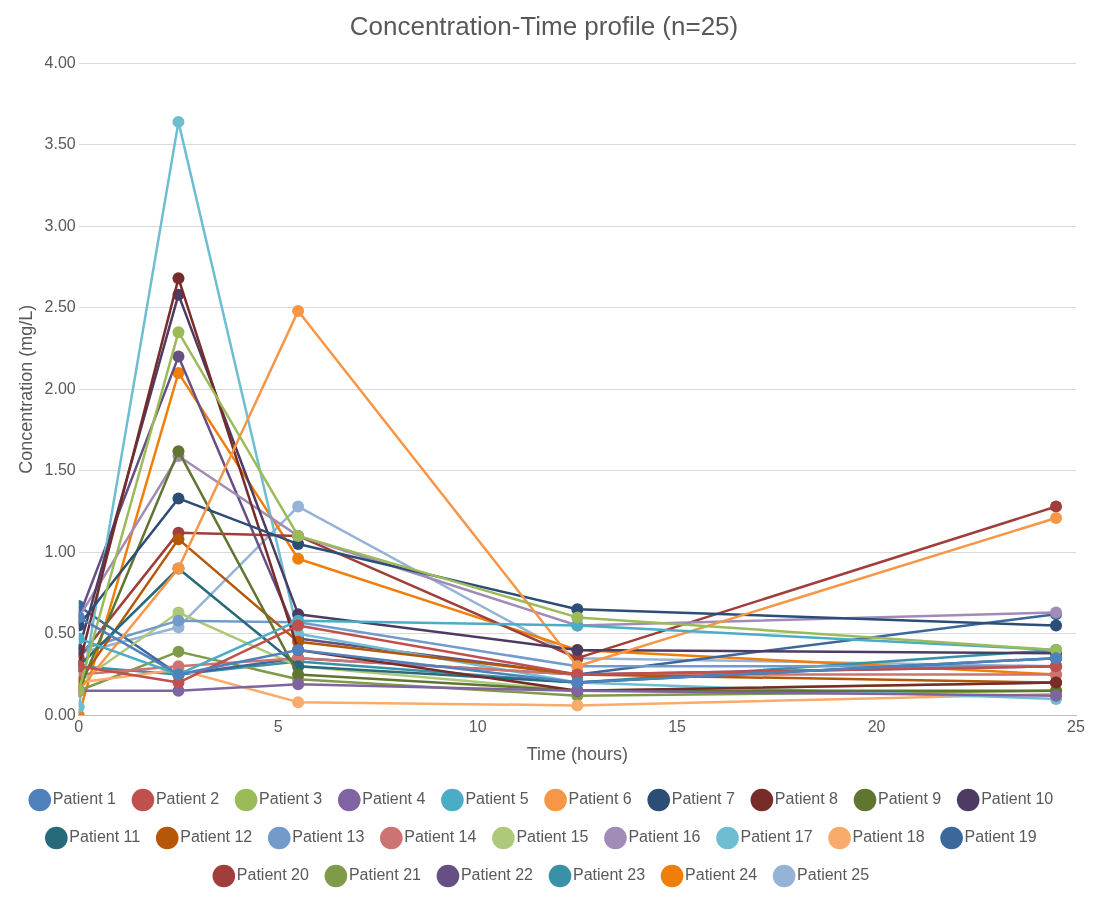 Image resolution: width=1098 pixels, height=906 pixels. I want to click on legend-label: Patient 15, so click(552, 837).